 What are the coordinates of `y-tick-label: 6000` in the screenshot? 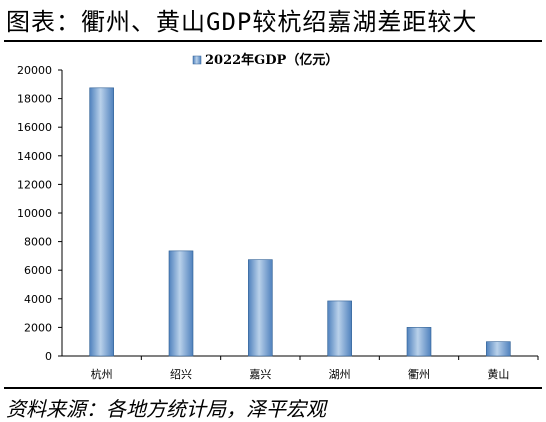 It's located at (38, 270).